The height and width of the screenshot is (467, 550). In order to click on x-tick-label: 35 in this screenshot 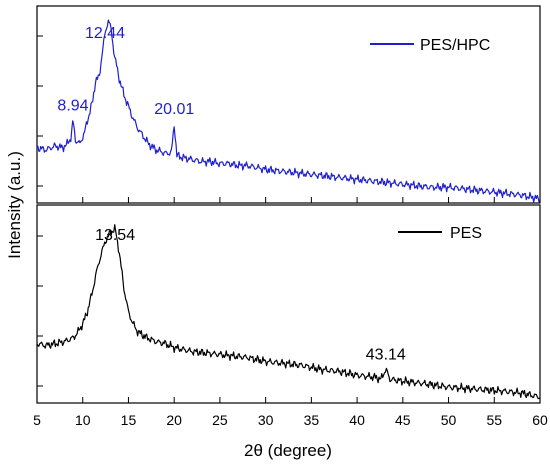, I will do `click(312, 420)`.